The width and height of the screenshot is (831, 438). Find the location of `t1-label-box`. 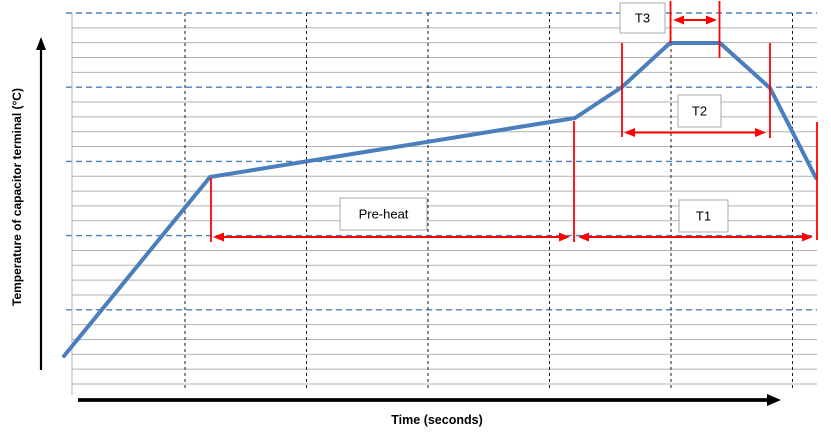

t1-label-box is located at coordinates (703, 216).